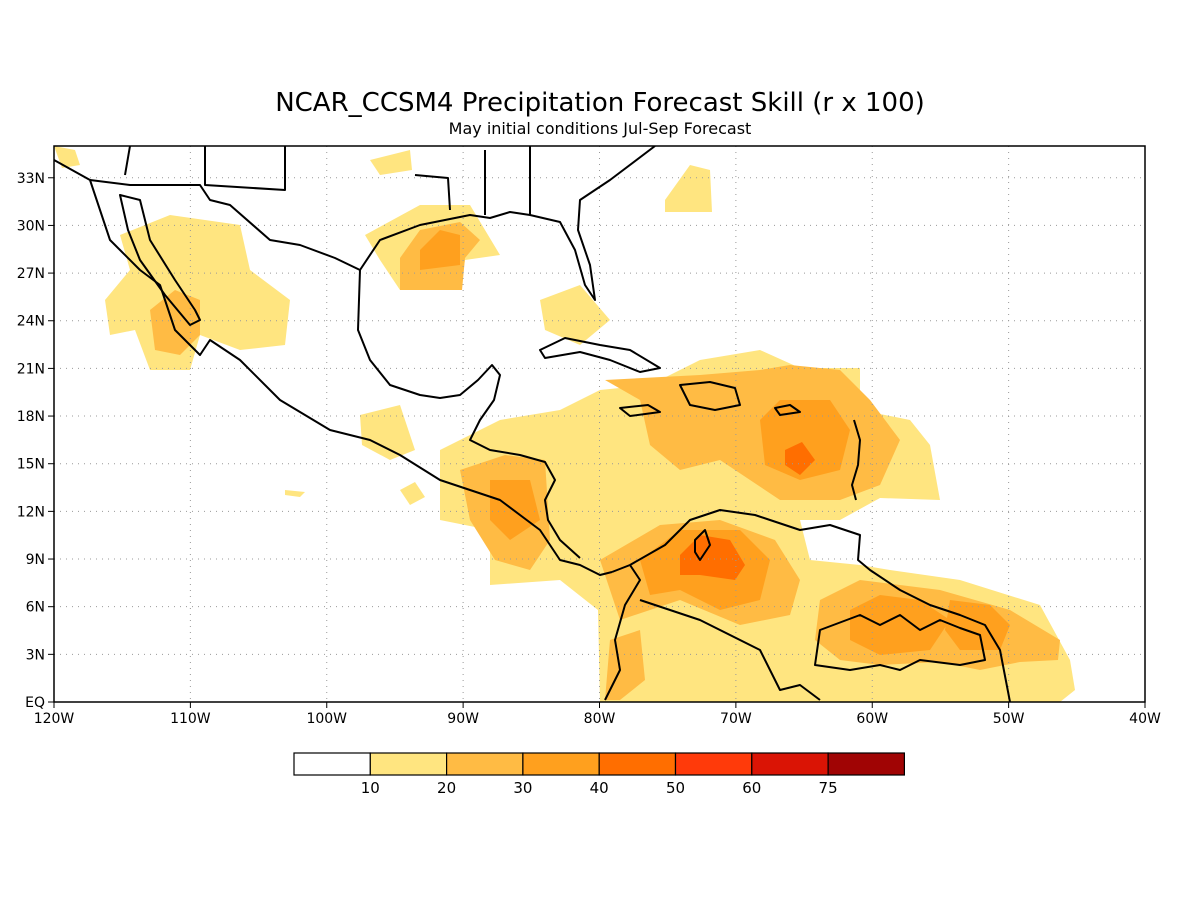 The width and height of the screenshot is (1200, 900). I want to click on y-tick-label: 18N, so click(31, 417).